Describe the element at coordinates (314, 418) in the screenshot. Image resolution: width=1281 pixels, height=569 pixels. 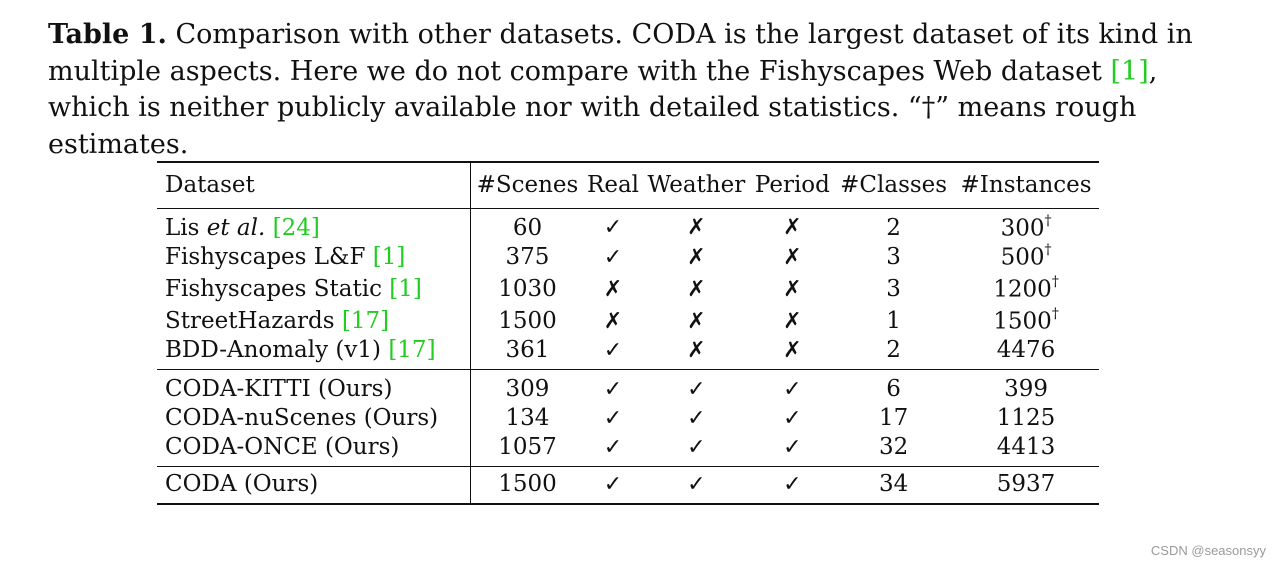
I see `cell-dataset: CODA-nuScenes (Ours)` at that location.